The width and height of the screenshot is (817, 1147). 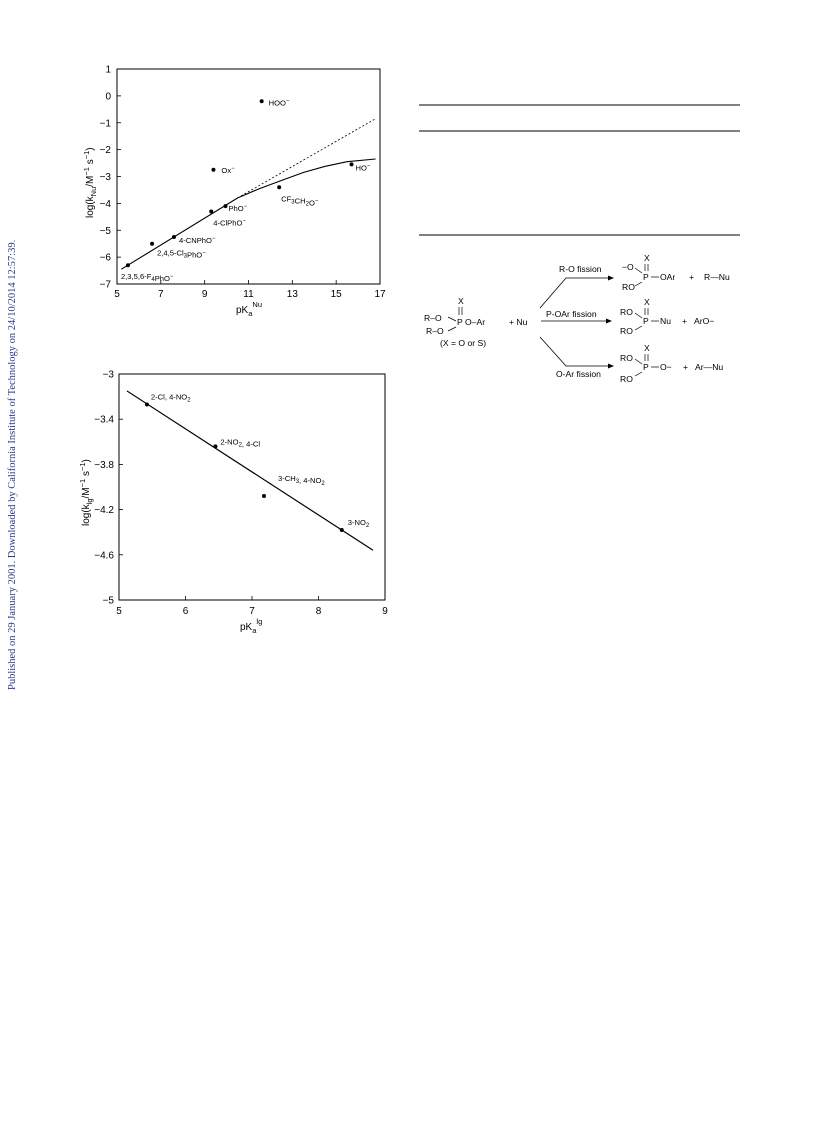 I want to click on chart2-y-tick-label: −3, so click(x=109, y=375).